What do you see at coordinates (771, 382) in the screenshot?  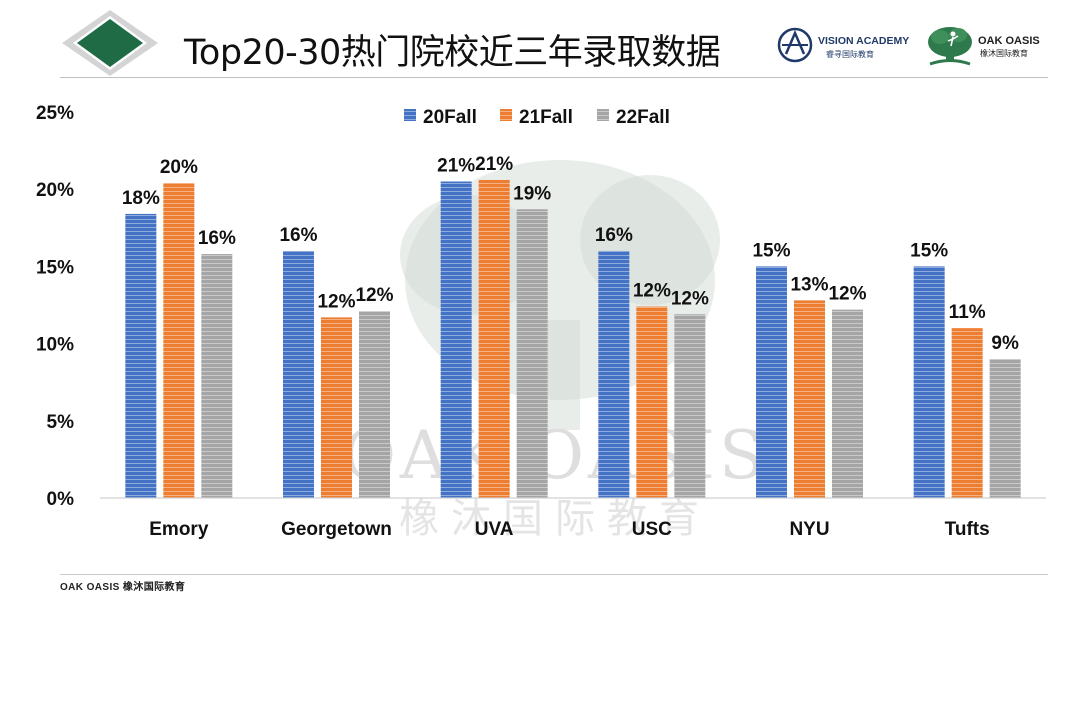 I see `bar-20fall-nyu` at bounding box center [771, 382].